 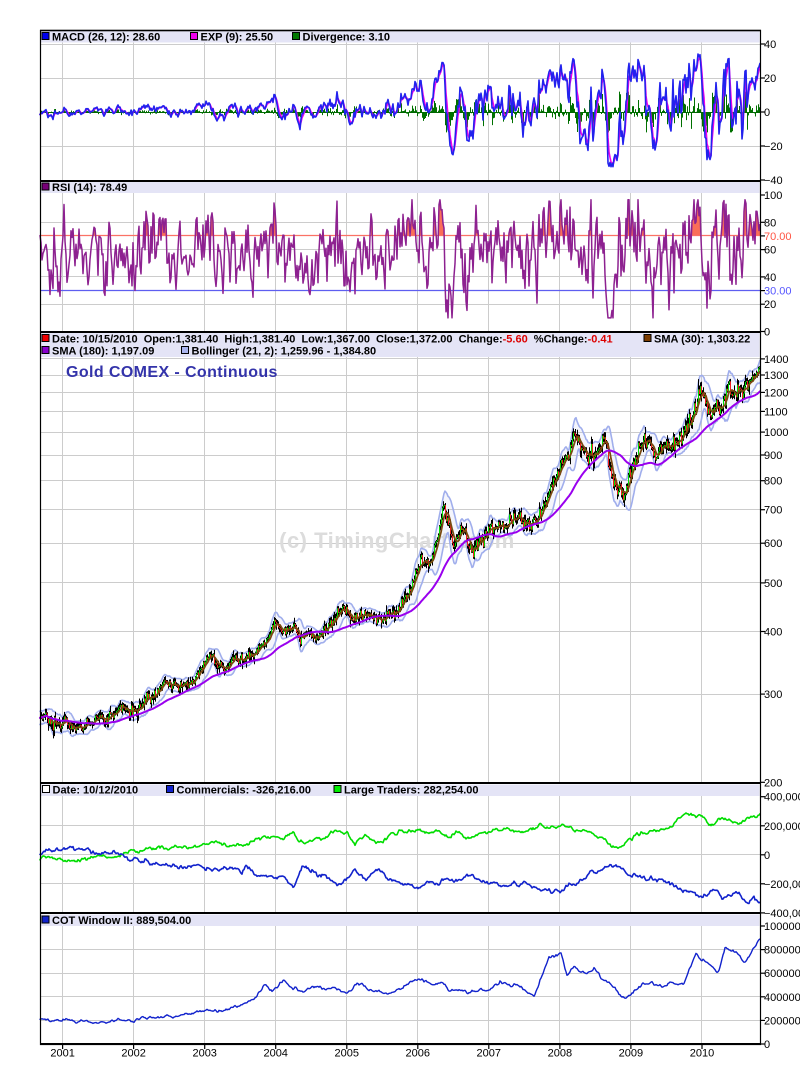 I want to click on svg-text: Commercials: -326,216.00, so click(x=244, y=791).